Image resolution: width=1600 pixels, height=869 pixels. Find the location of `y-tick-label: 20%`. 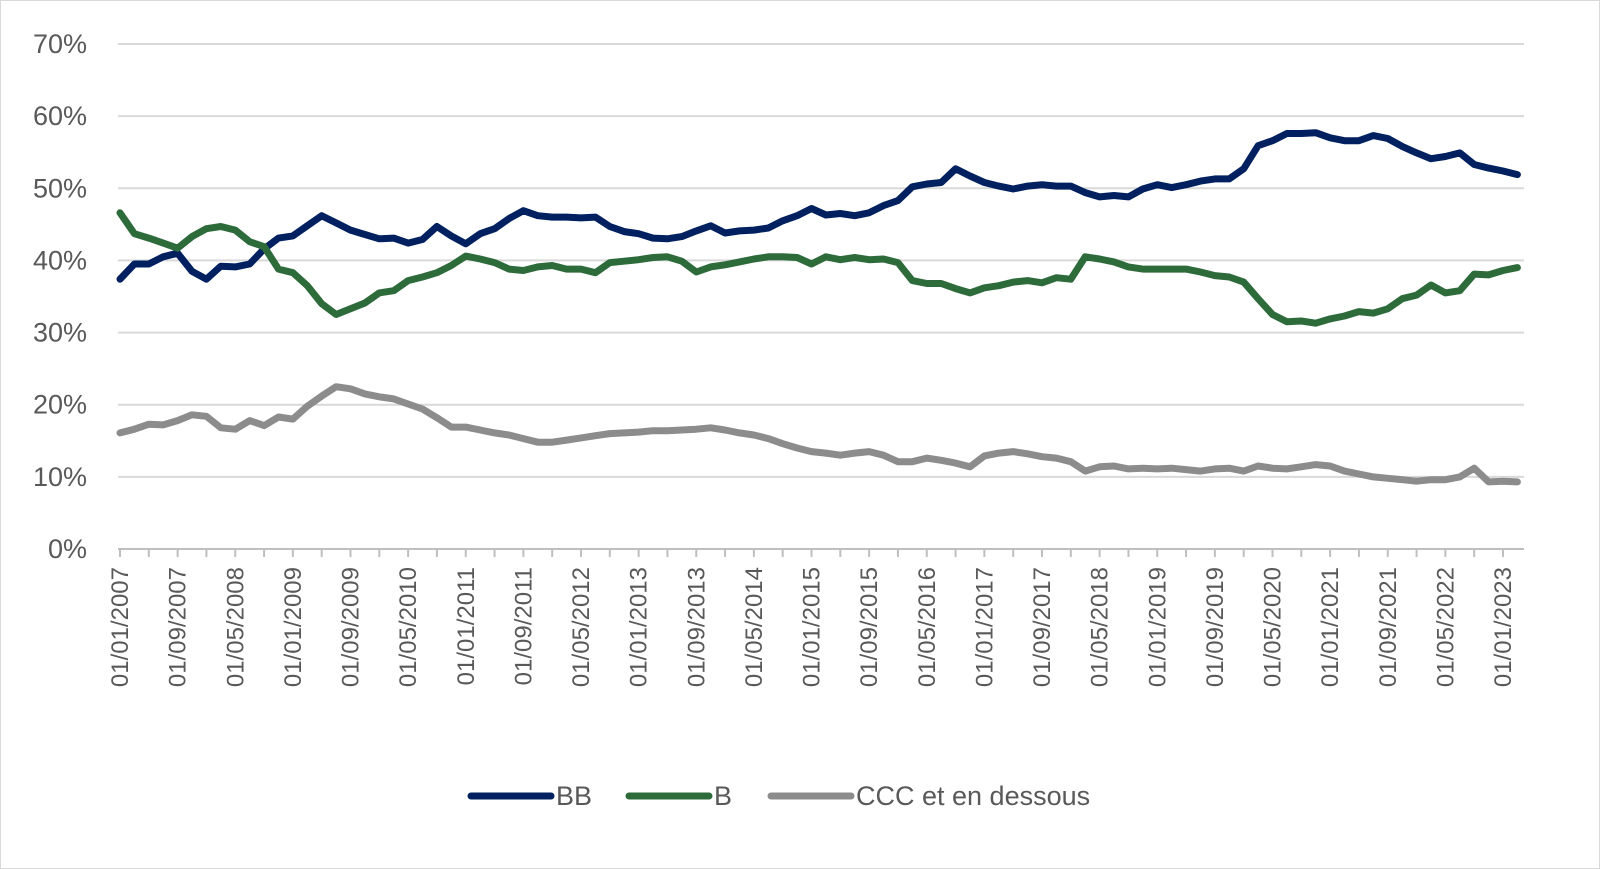

y-tick-label: 20% is located at coordinates (60, 405).